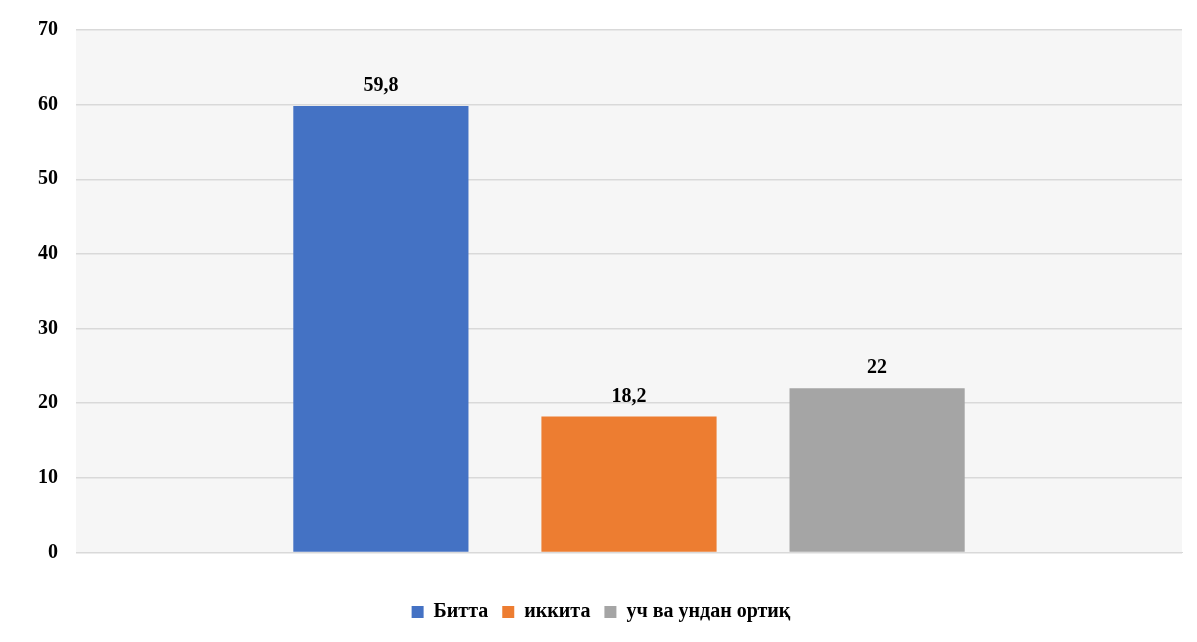 This screenshot has height=642, width=1197. I want to click on legend-label: иккита, so click(557, 610).